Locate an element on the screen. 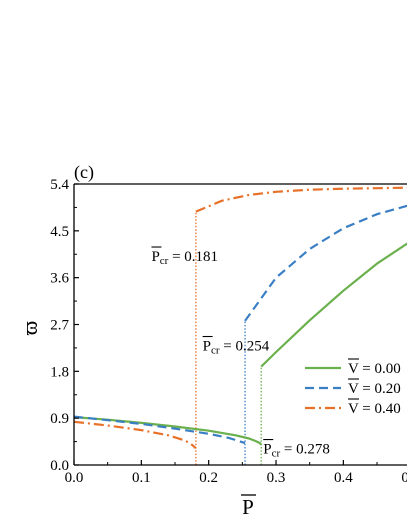 This screenshot has height=527, width=407. y-tick-label-2: 1.8 is located at coordinates (59, 372).